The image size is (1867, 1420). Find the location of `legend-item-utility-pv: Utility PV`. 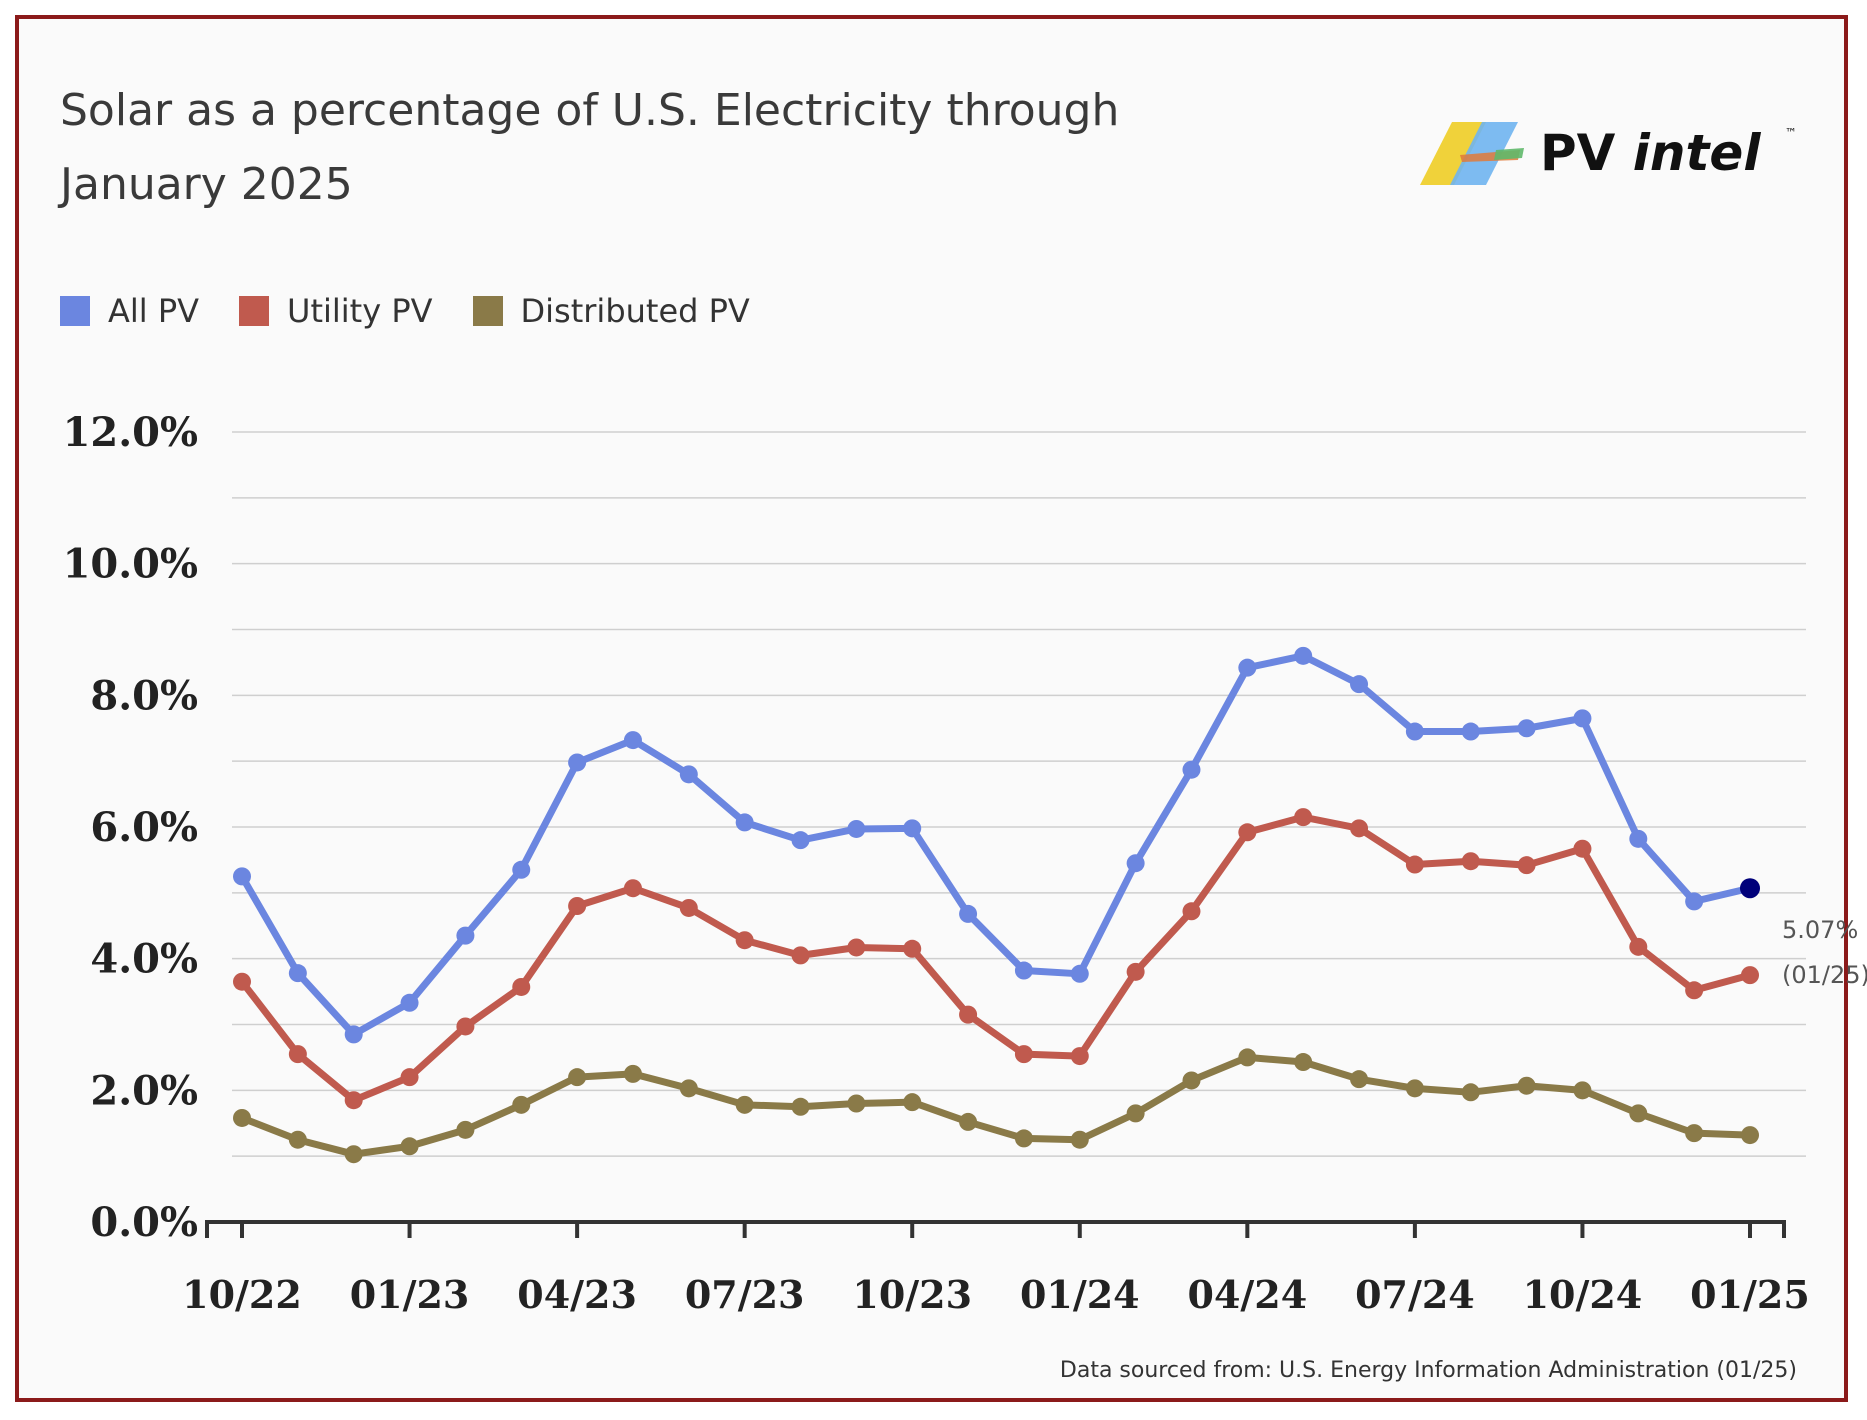

legend-item-utility-pv: Utility PV is located at coordinates (336, 311).